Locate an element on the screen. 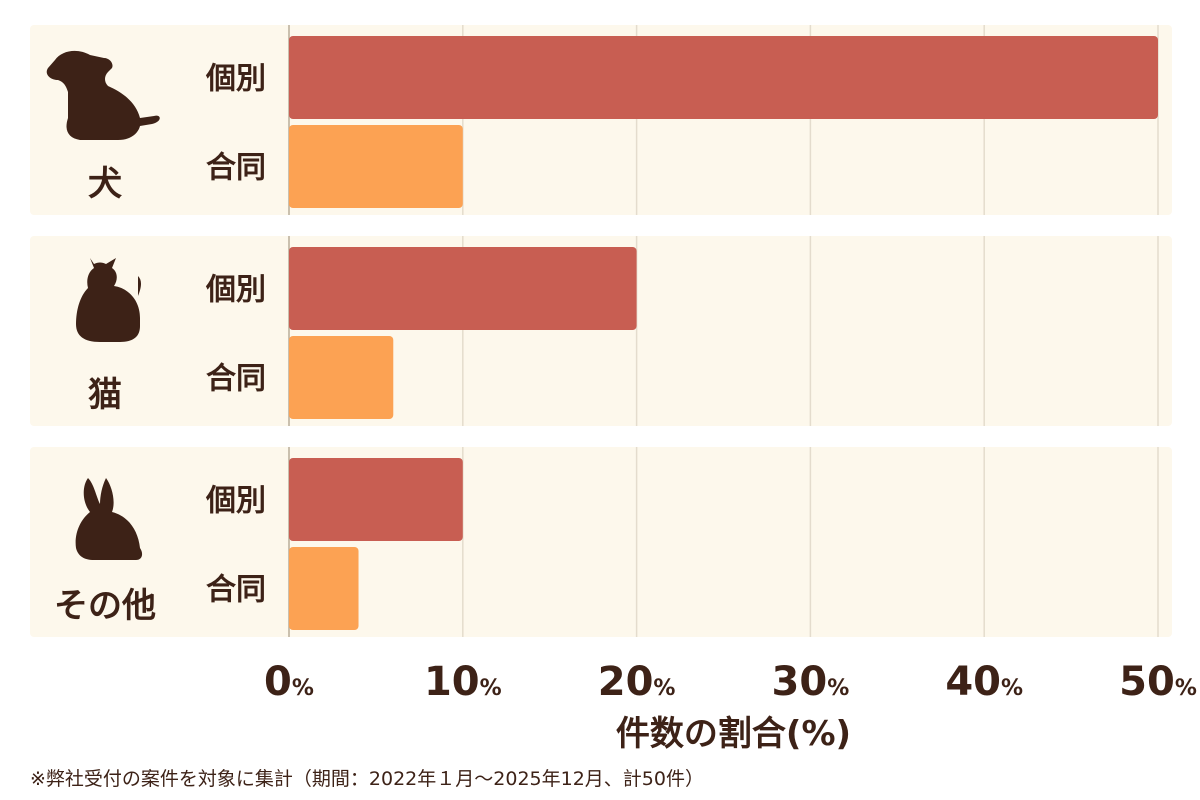 The height and width of the screenshot is (800, 1200). x-tick-number: 20 is located at coordinates (626, 682).